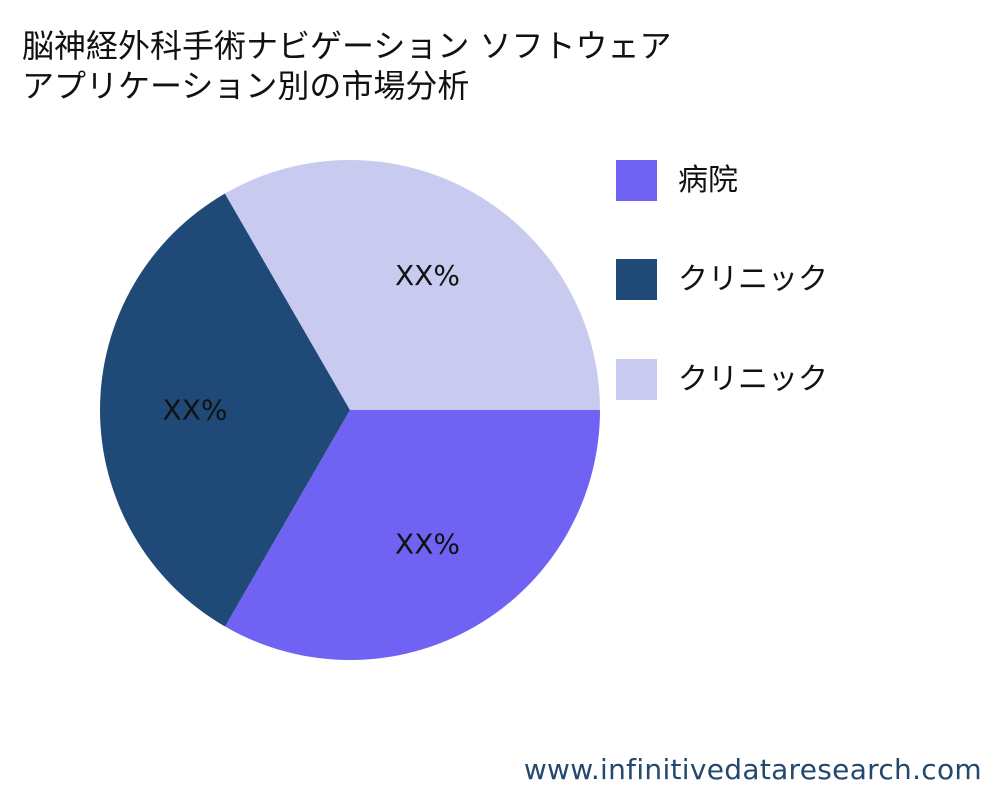 This screenshot has width=1000, height=800. I want to click on legend-item-clinic-2: クリニック, so click(746, 380).